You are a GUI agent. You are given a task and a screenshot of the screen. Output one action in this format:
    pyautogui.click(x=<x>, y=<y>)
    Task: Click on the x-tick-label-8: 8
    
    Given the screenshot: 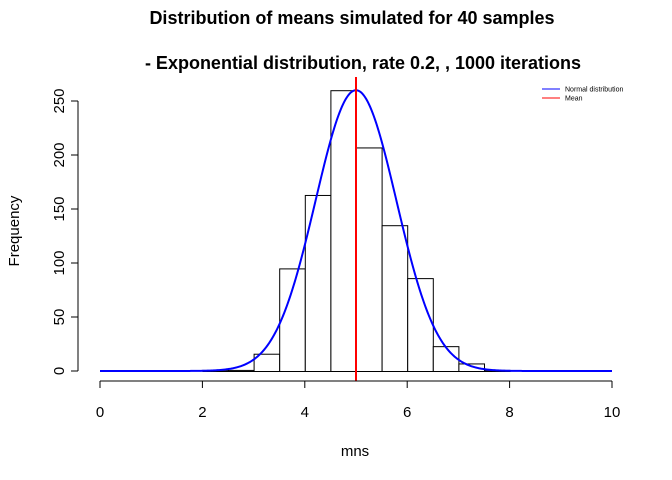 What is the action you would take?
    pyautogui.click(x=509, y=412)
    